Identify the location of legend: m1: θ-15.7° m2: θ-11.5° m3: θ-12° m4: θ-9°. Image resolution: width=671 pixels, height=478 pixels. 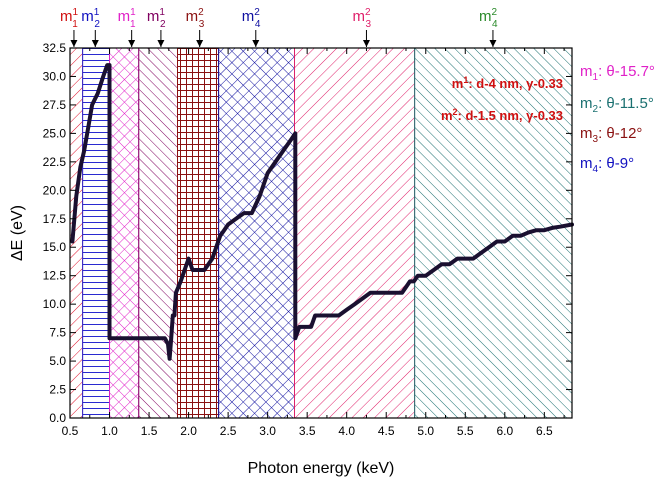
(617, 119).